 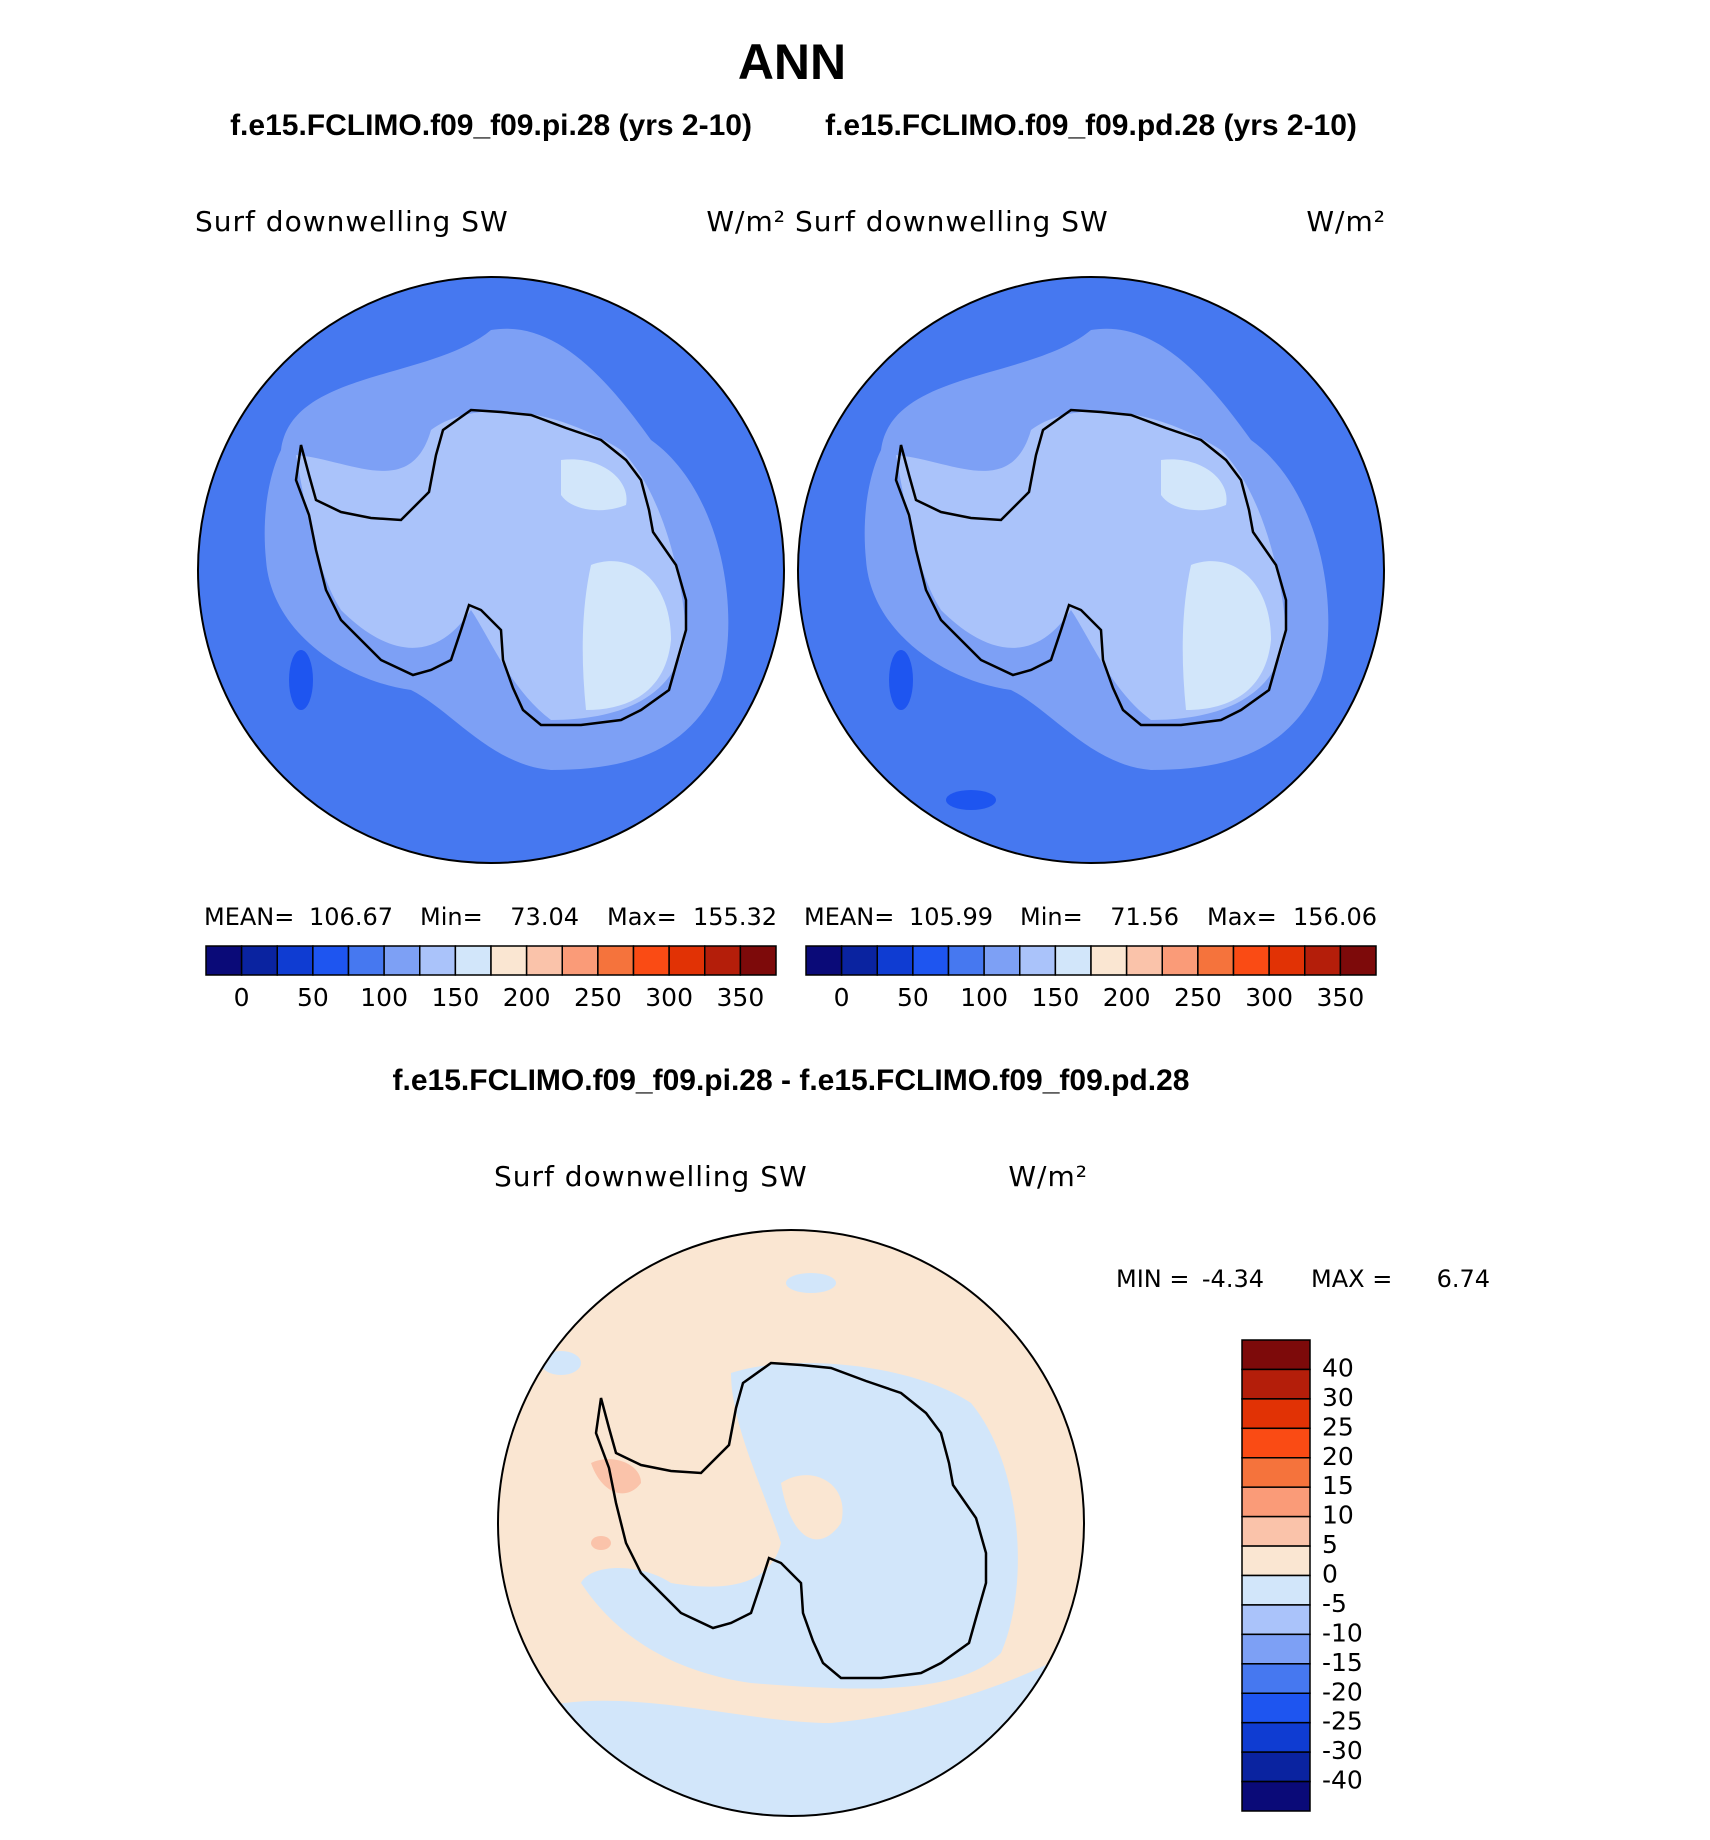 I want to click on colorbar-tick-label: 15, so click(x=1338, y=1485).